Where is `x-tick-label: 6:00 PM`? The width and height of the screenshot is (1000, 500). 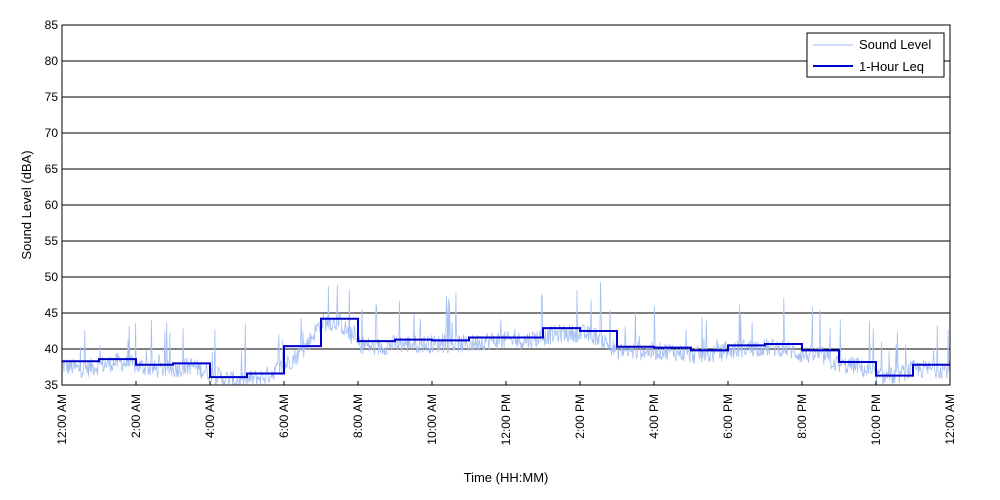 x-tick-label: 6:00 PM is located at coordinates (728, 416).